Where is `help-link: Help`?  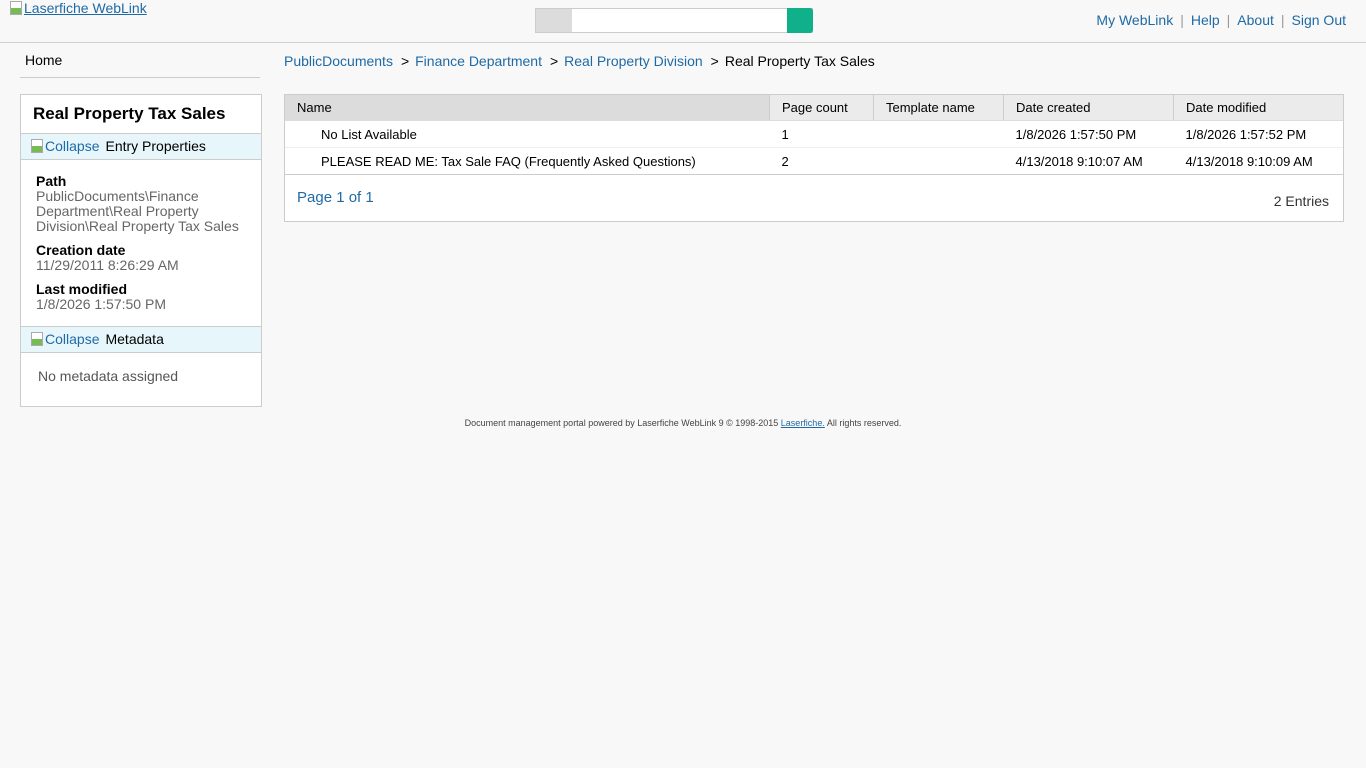
help-link: Help is located at coordinates (1205, 20).